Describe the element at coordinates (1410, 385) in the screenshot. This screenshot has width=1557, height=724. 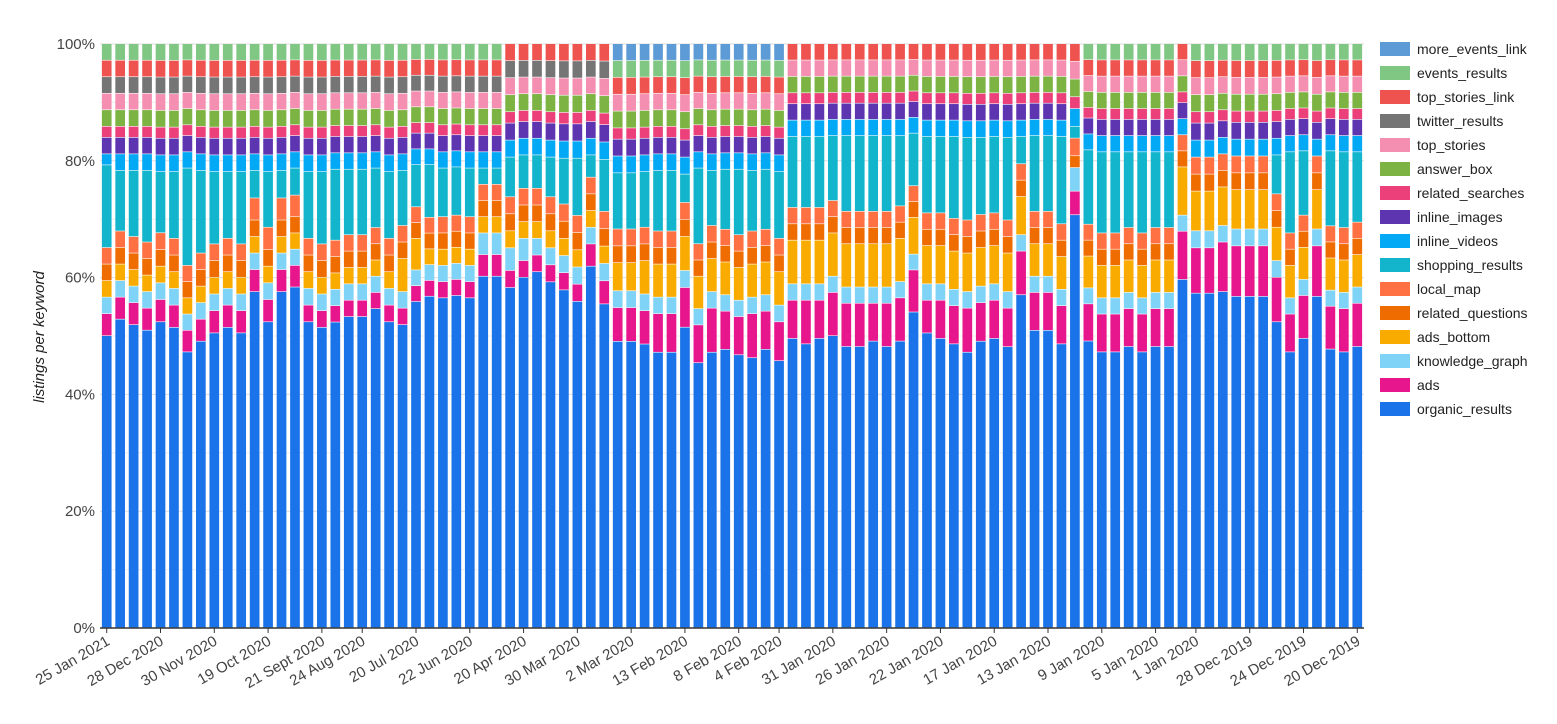
I see `legend-item-ads: ads` at that location.